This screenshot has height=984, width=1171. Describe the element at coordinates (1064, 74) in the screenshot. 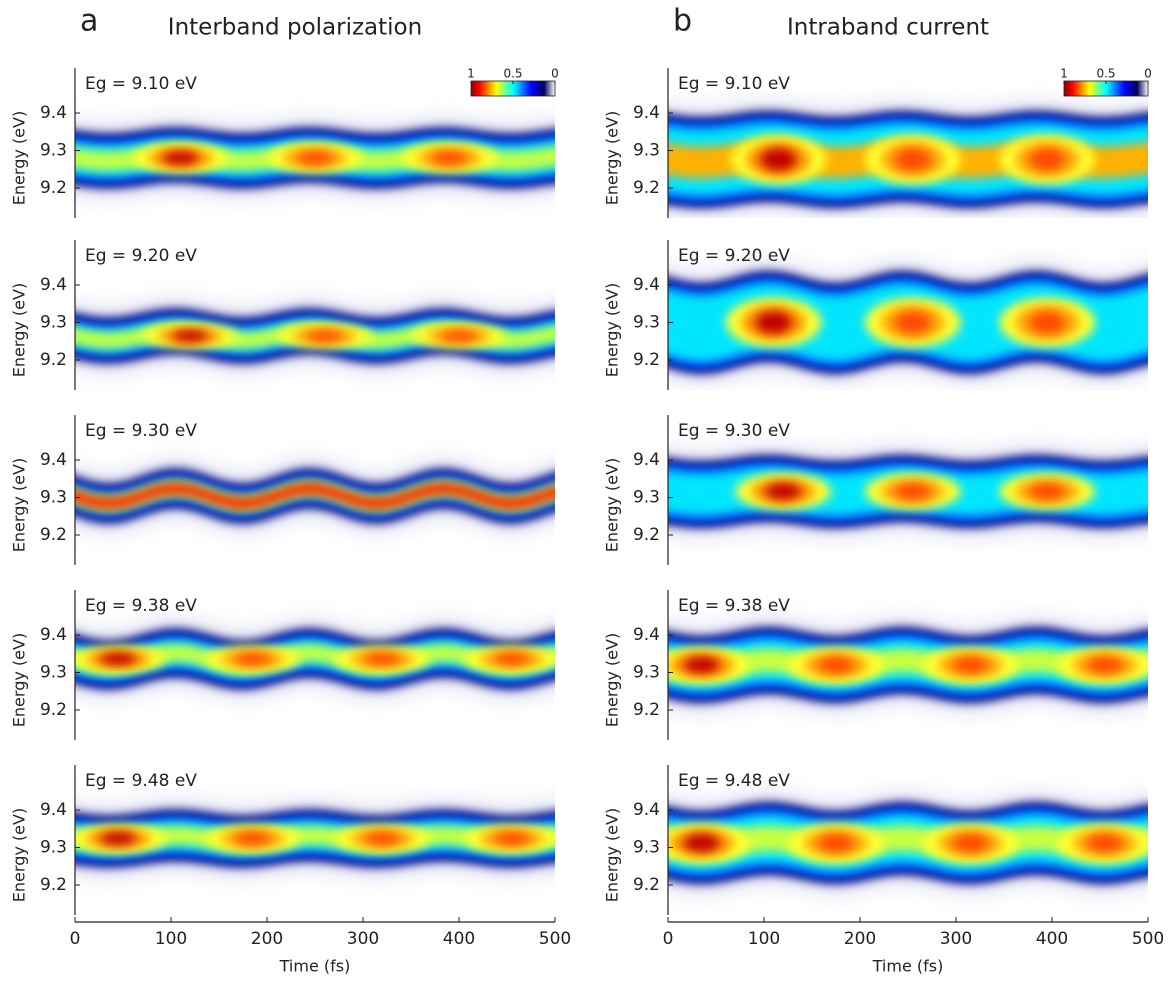

I see `colorbar-tick-label: 1` at that location.